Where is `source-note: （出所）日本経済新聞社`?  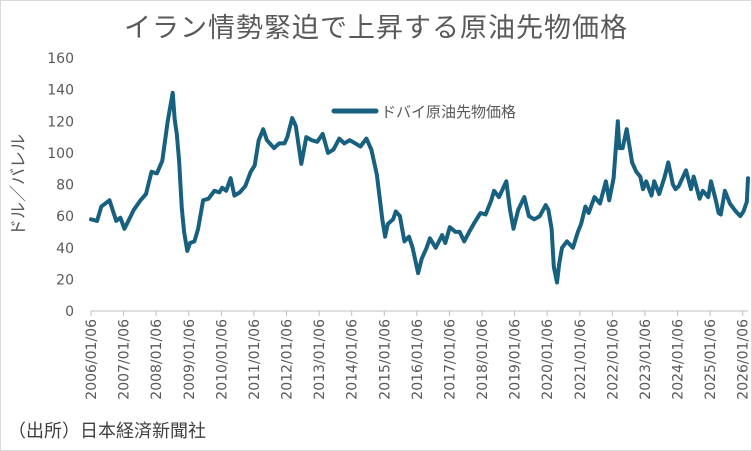
source-note: （出所）日本経済新聞社 is located at coordinates (107, 431).